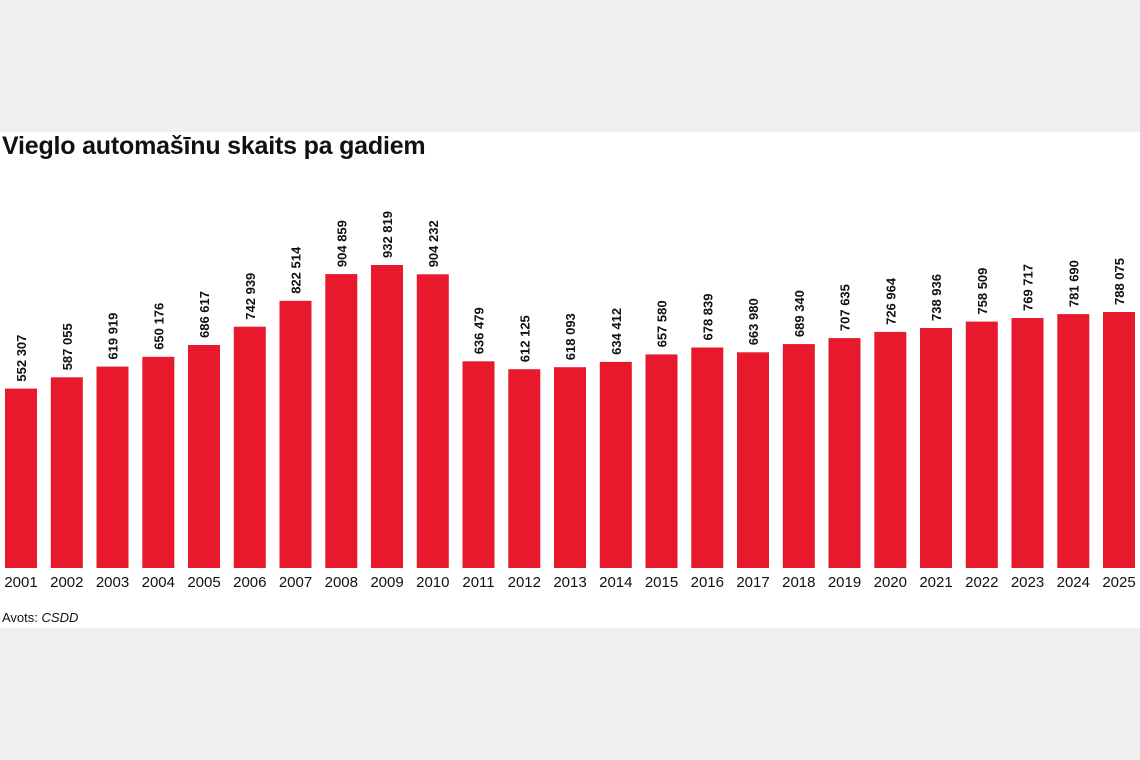 The width and height of the screenshot is (1140, 760). Describe the element at coordinates (432, 582) in the screenshot. I see `year-label: 2010` at that location.